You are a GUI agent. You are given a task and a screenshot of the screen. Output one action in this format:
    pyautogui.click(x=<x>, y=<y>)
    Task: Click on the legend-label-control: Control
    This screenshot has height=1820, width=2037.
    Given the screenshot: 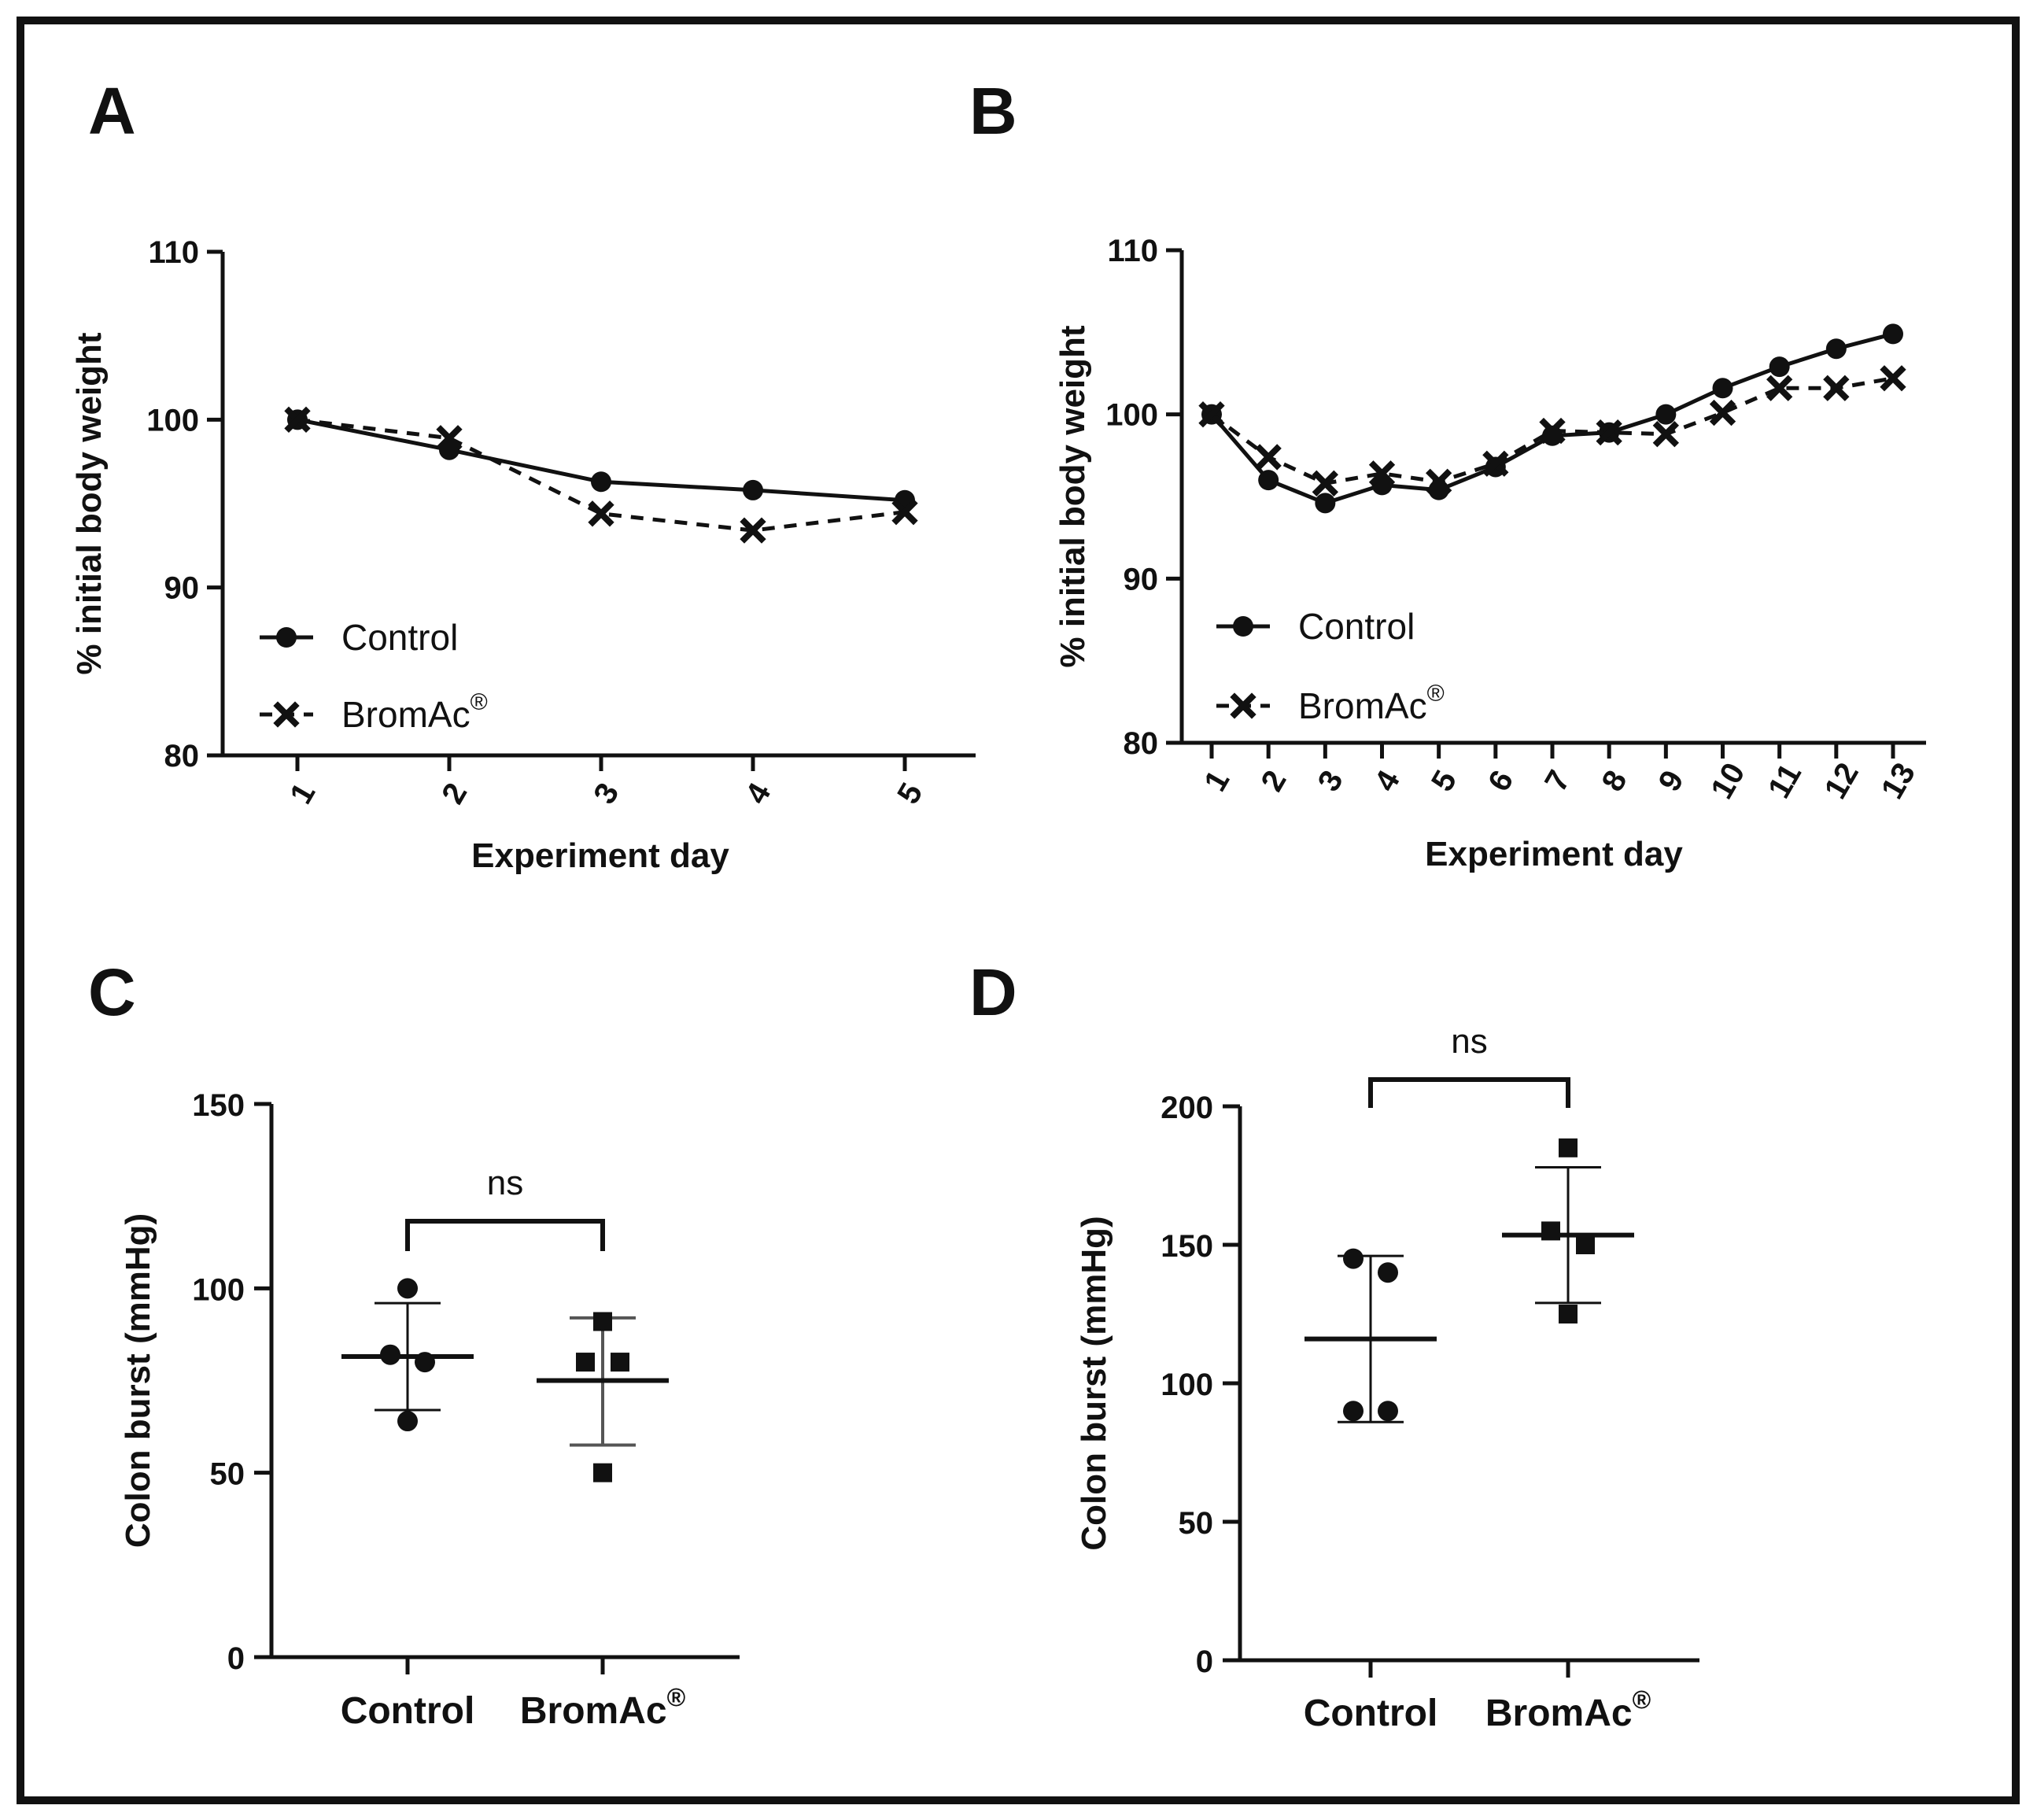 What is the action you would take?
    pyautogui.click(x=1356, y=626)
    